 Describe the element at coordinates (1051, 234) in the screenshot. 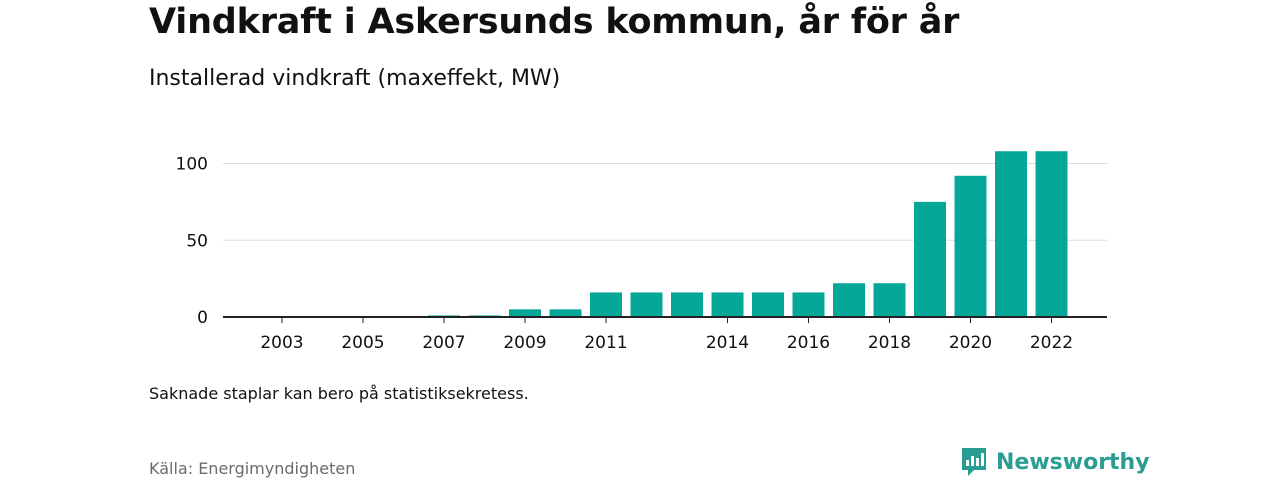

I see `bar-2022` at that location.